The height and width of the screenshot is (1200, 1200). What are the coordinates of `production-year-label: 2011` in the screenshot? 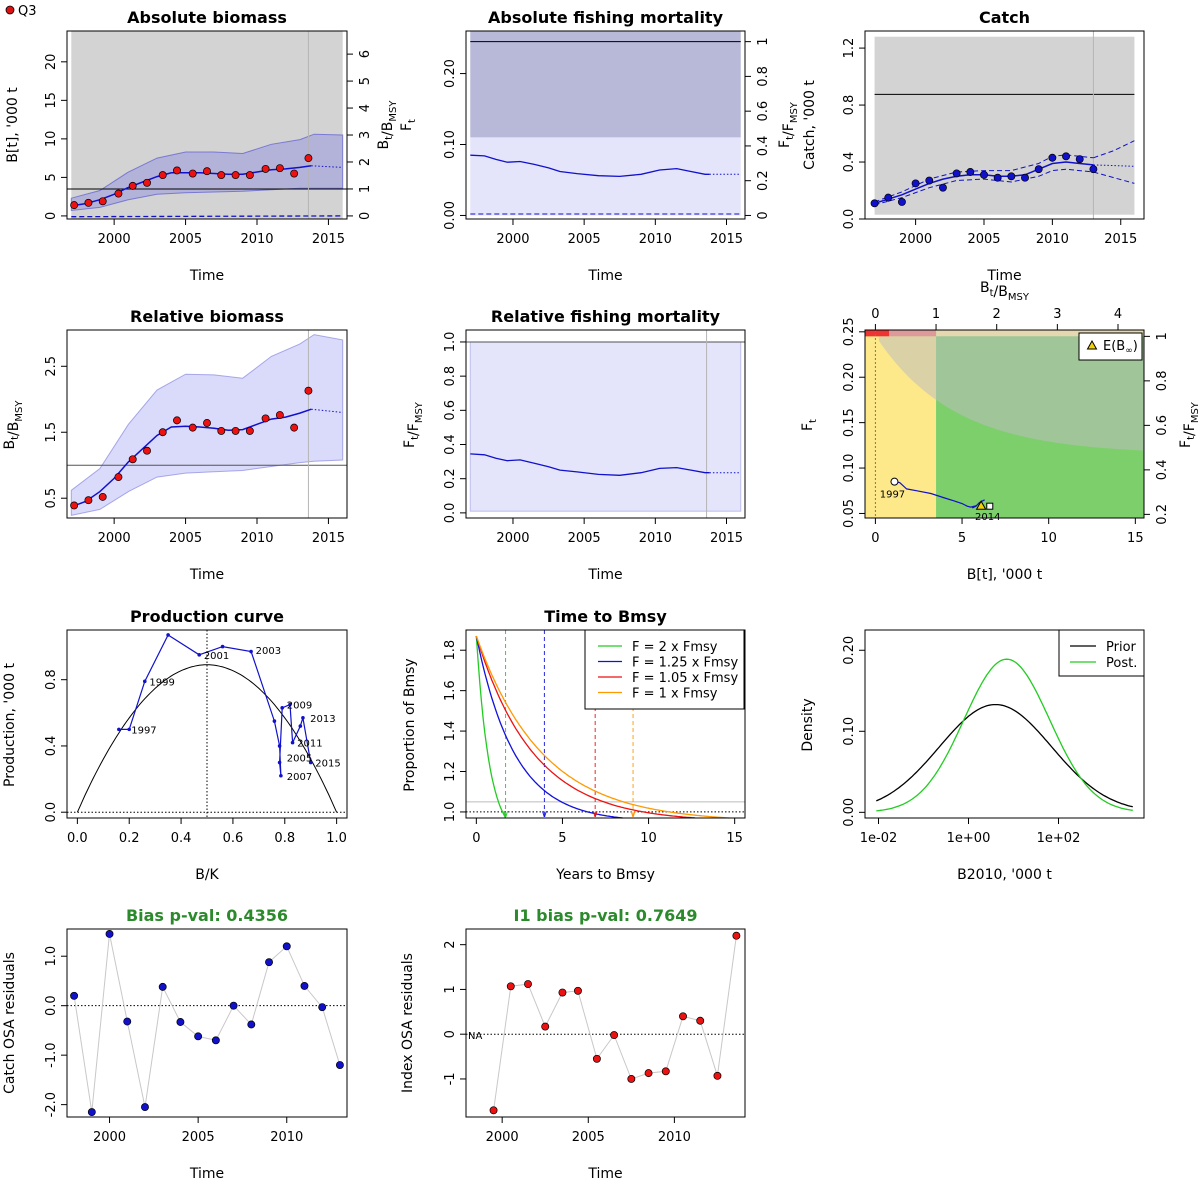 It's located at (309, 744).